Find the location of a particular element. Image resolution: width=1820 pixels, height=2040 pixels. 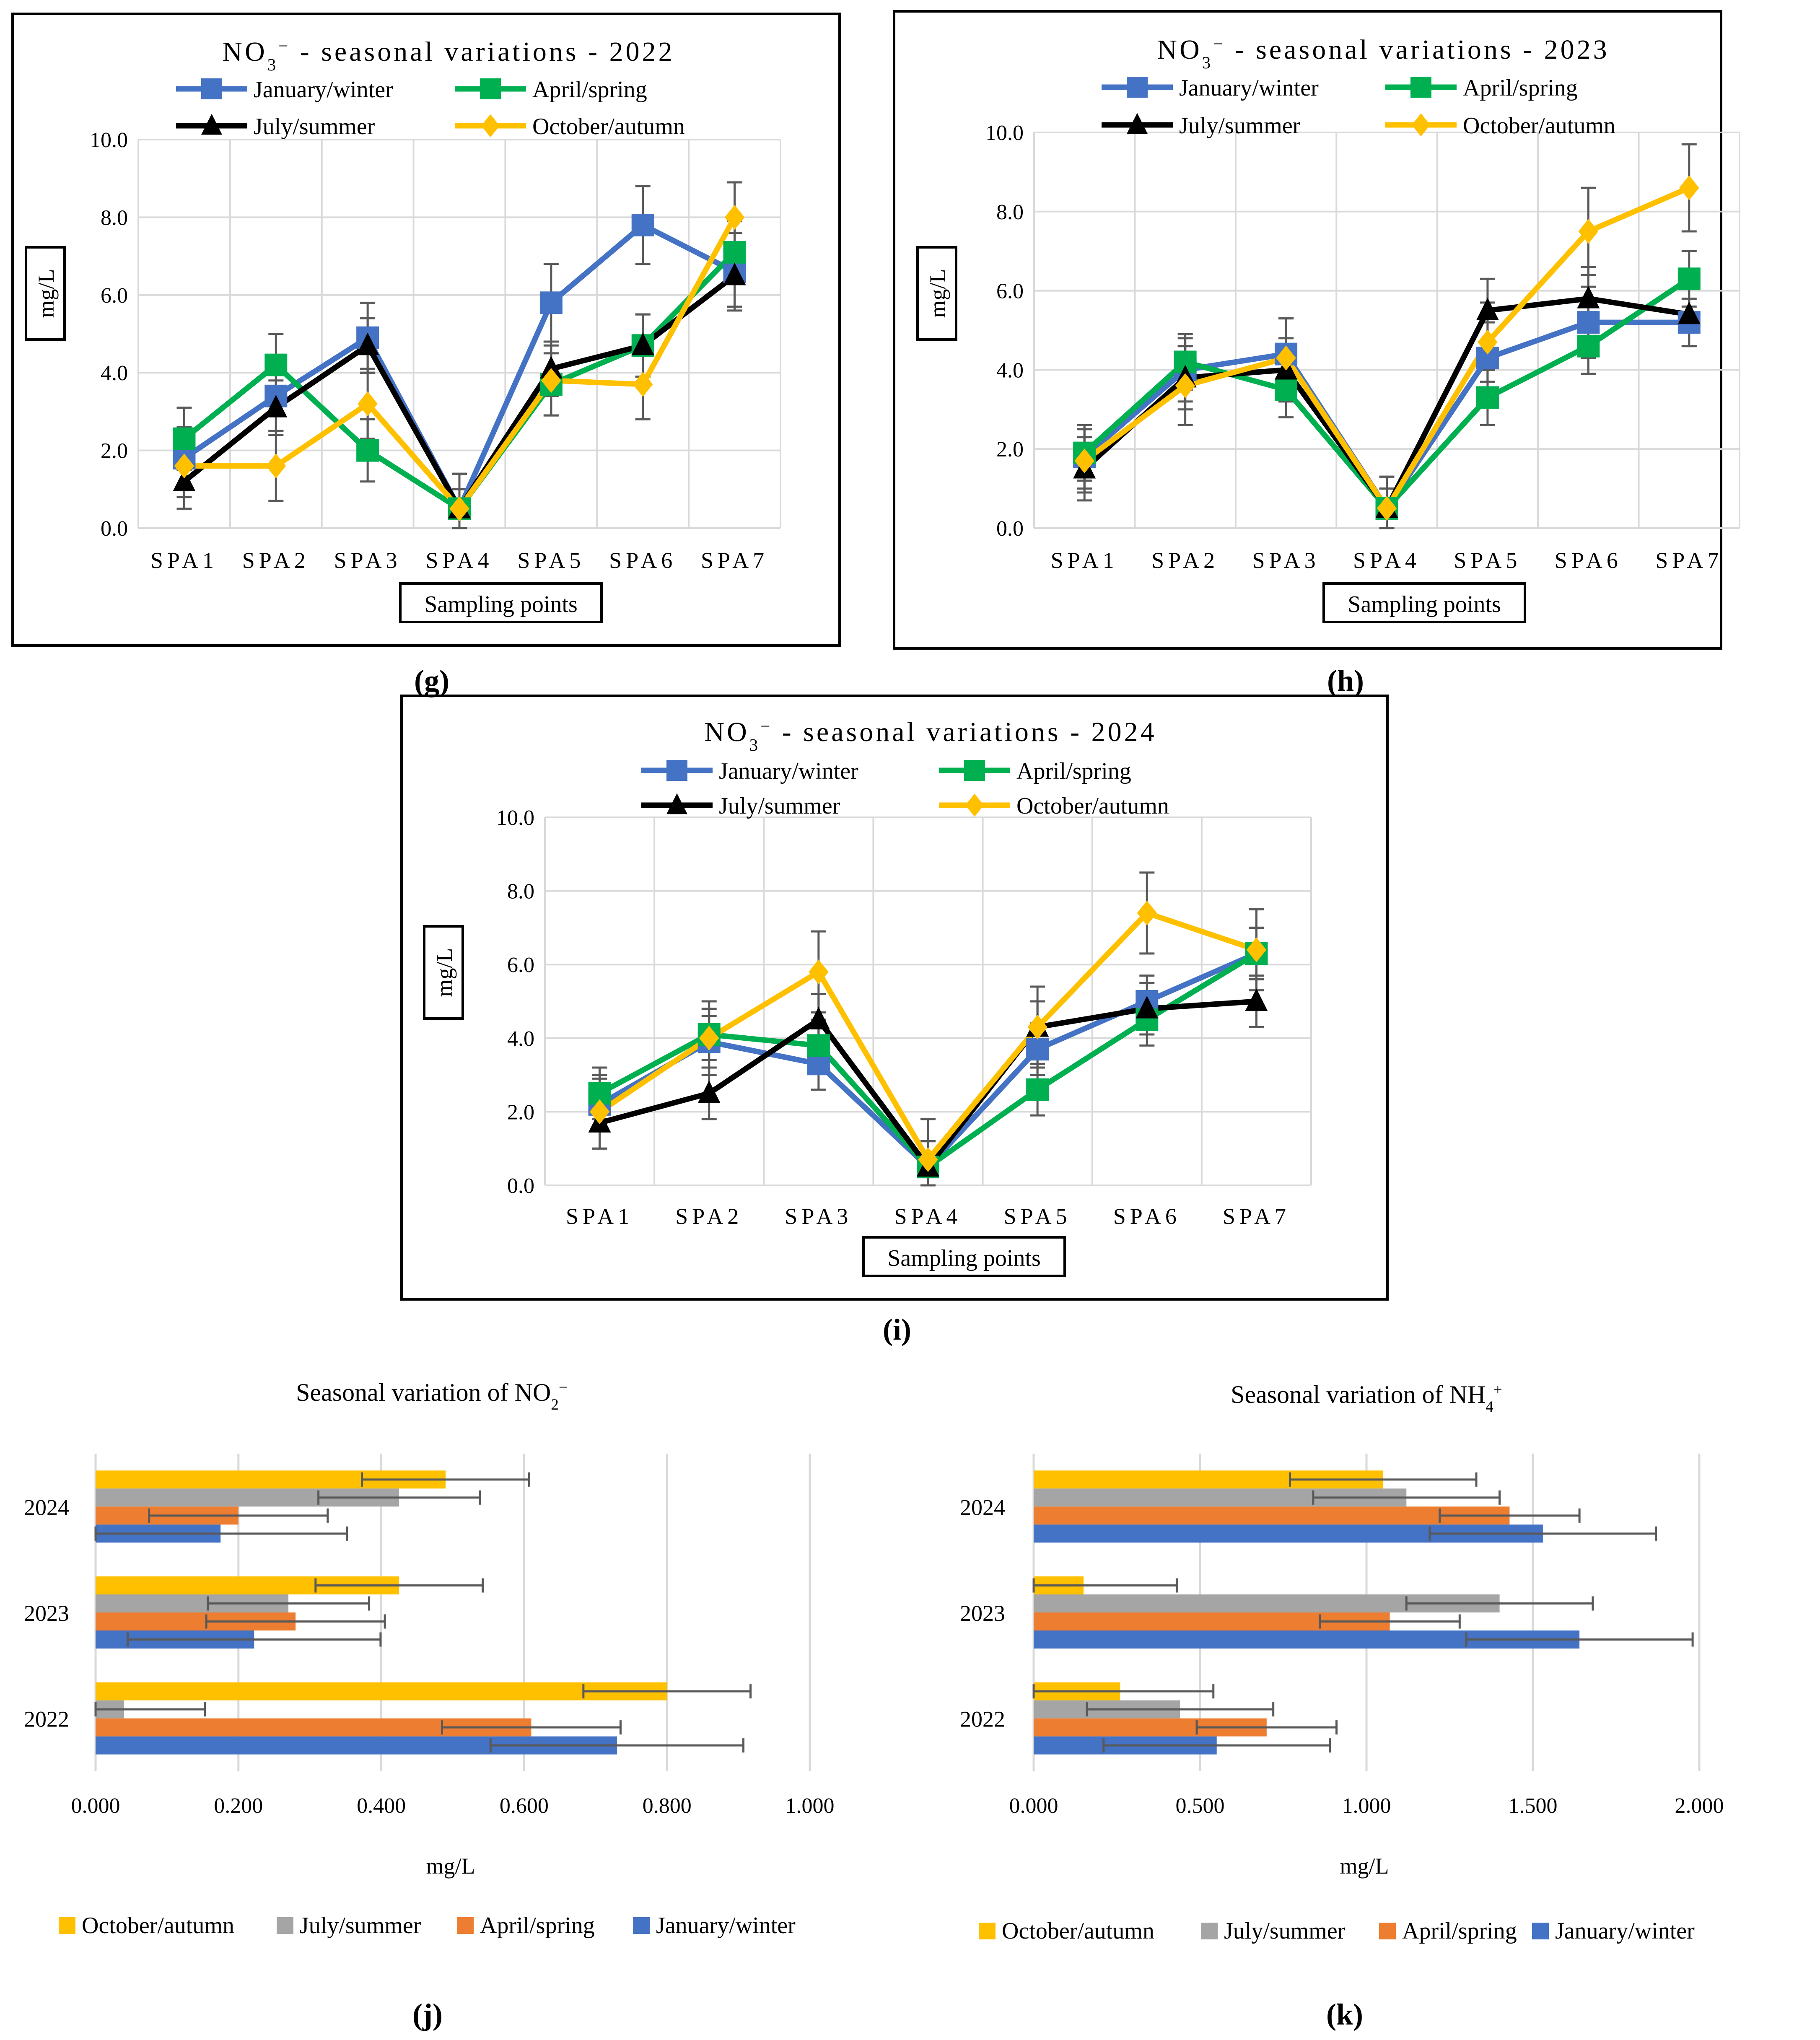

x-tick-label: 0.400 is located at coordinates (381, 1806).